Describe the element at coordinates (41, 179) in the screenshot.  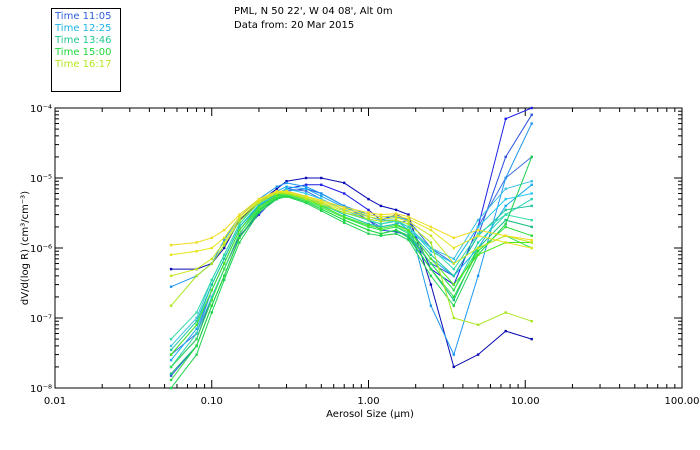
I see `y-tick-label: 10⁻⁵` at that location.